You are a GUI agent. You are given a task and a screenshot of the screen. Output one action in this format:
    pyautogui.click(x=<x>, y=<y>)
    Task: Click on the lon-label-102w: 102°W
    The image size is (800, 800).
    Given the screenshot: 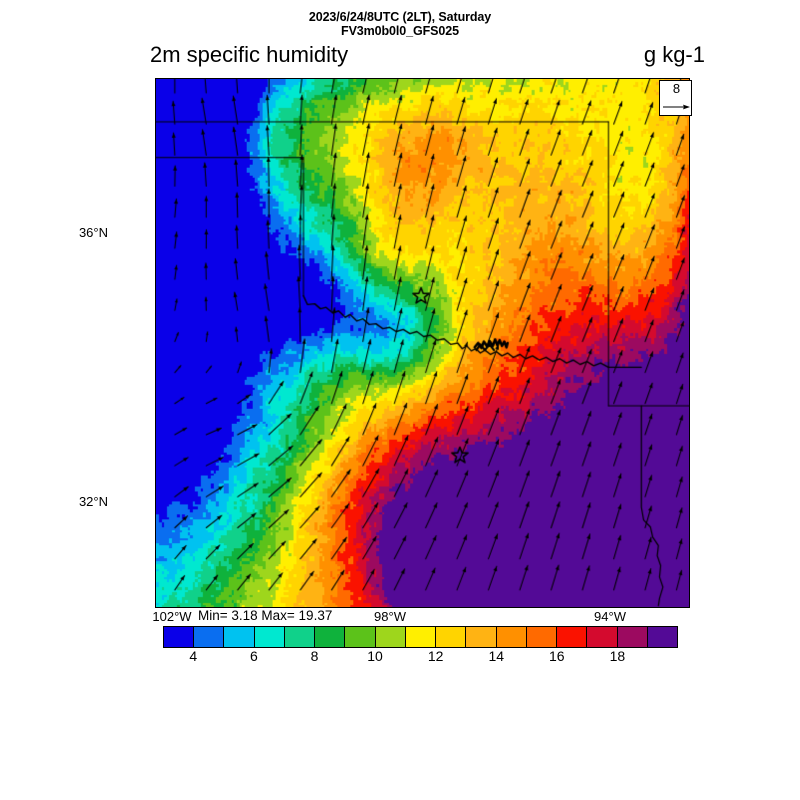 What is the action you would take?
    pyautogui.click(x=172, y=616)
    